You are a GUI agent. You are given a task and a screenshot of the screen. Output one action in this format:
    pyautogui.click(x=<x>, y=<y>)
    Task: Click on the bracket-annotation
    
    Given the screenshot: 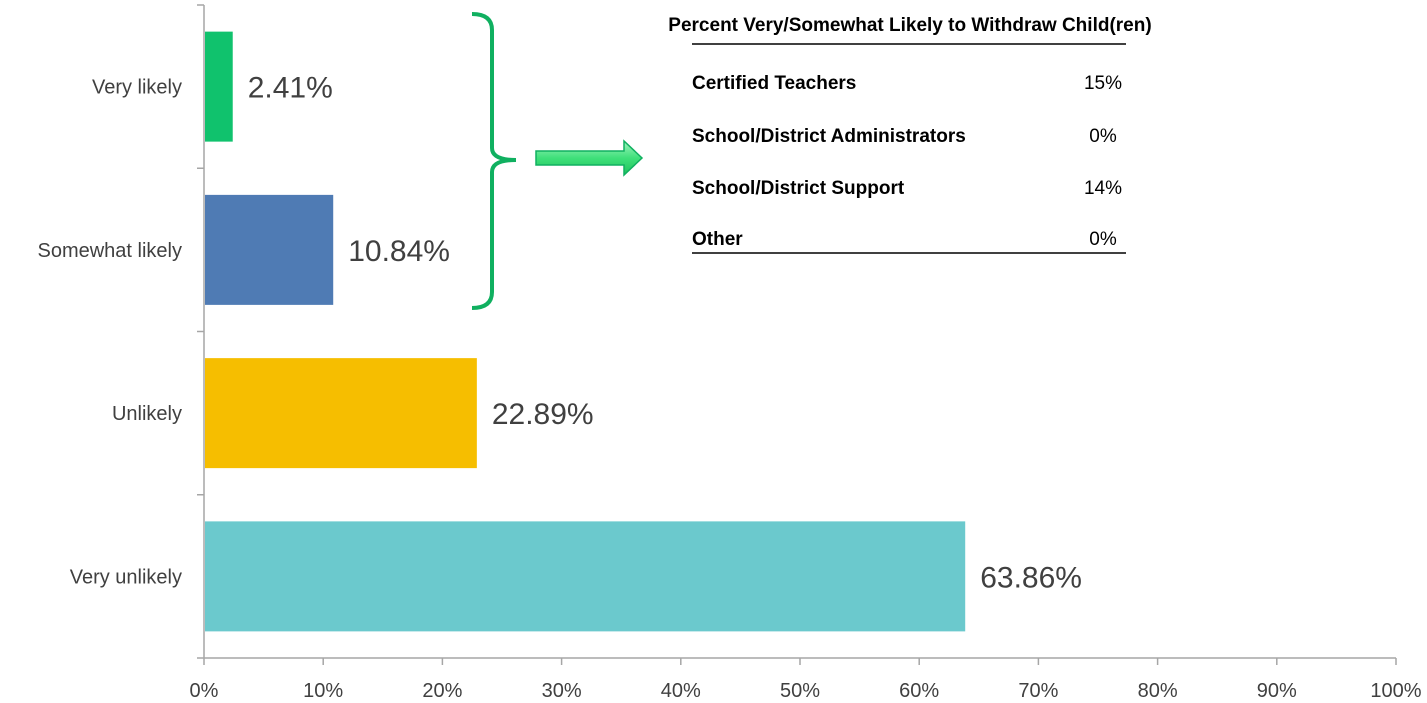 What is the action you would take?
    pyautogui.click(x=494, y=161)
    